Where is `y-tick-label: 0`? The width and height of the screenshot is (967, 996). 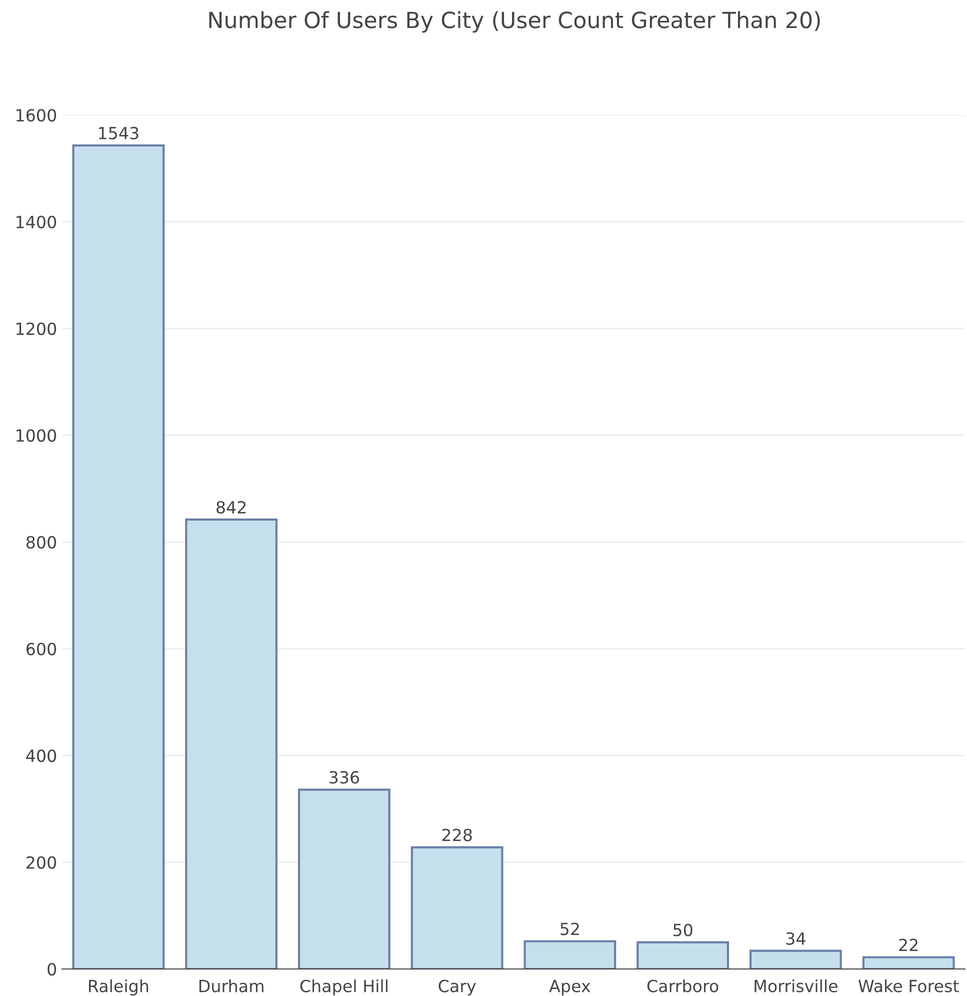
y-tick-label: 0 is located at coordinates (52, 969).